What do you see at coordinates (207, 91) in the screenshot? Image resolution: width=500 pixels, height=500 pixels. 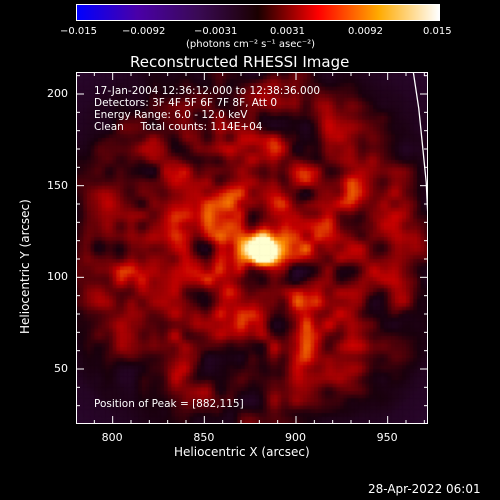 I see `info-time-range: 17-Jan-2004 12:36:12.000 to 12:38:36.000` at bounding box center [207, 91].